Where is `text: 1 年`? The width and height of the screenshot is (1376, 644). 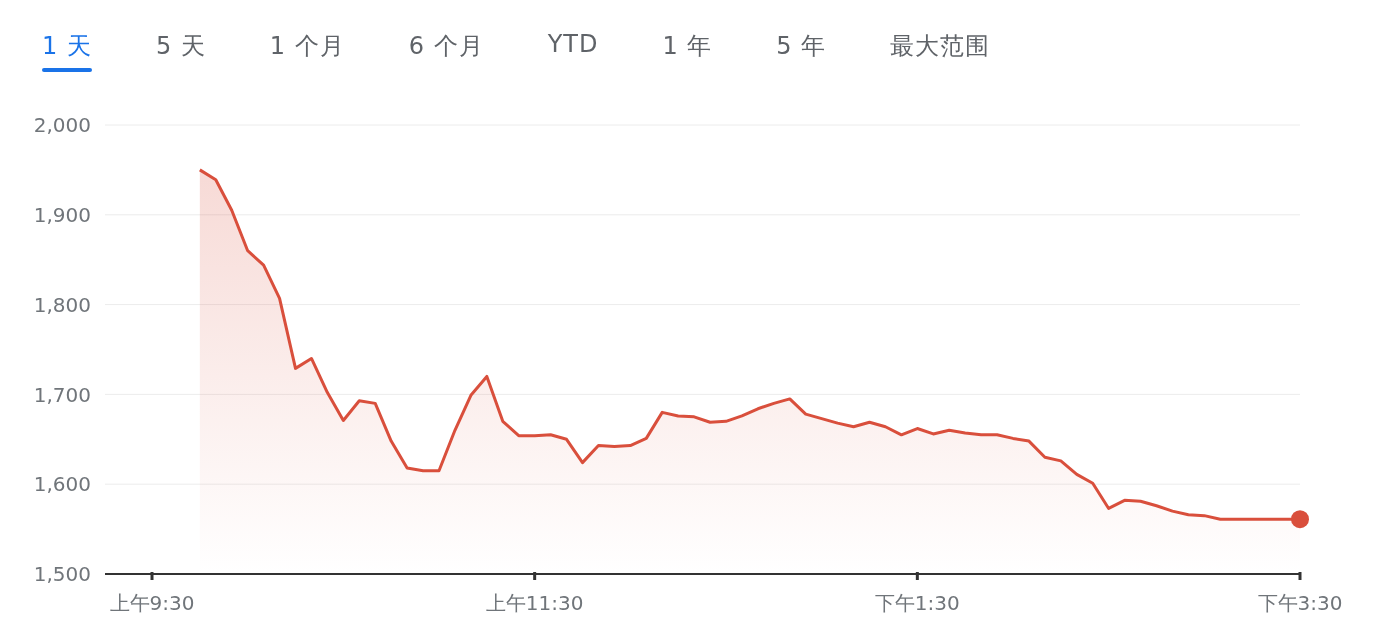
text: 1 年 is located at coordinates (687, 46).